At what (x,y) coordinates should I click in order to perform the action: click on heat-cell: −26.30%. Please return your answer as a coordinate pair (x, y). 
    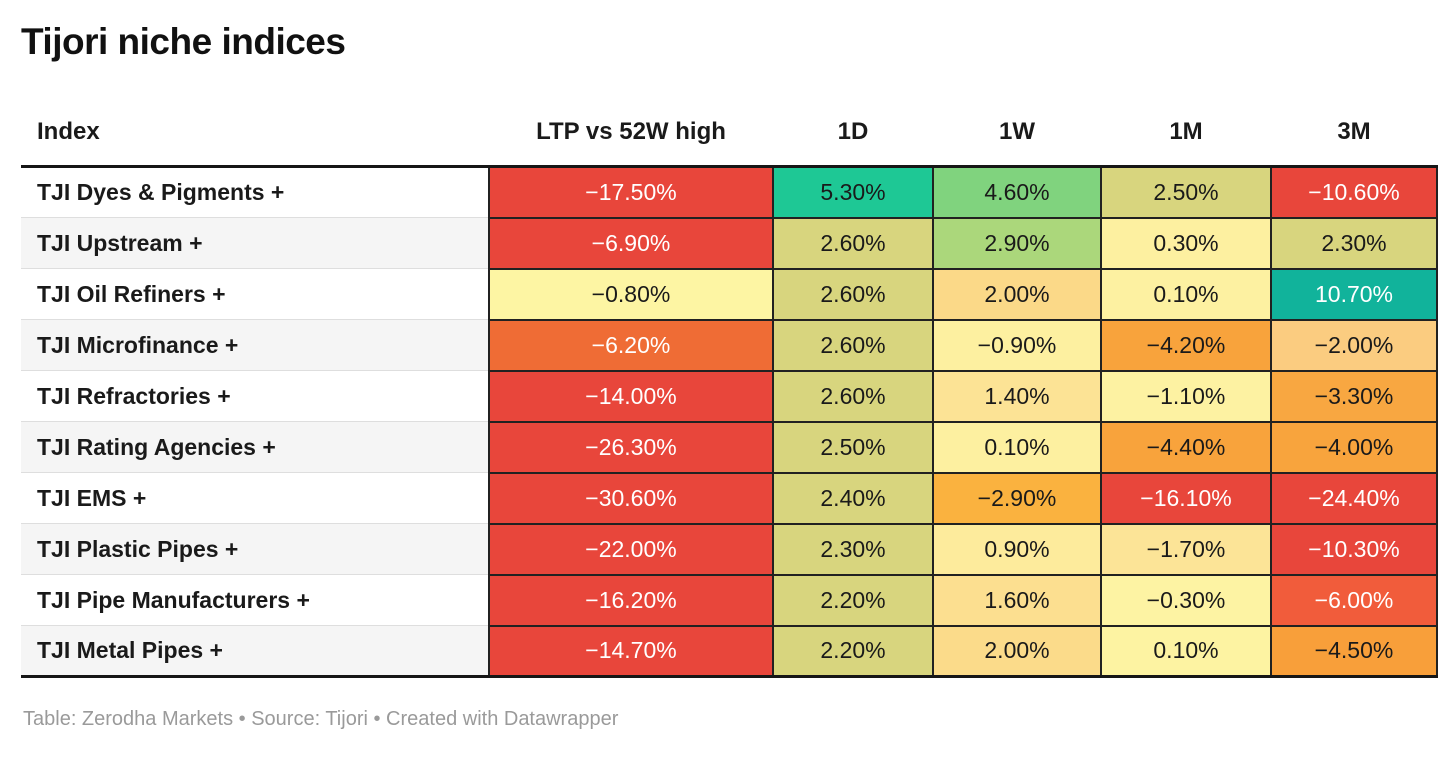
    Looking at the image, I should click on (631, 447).